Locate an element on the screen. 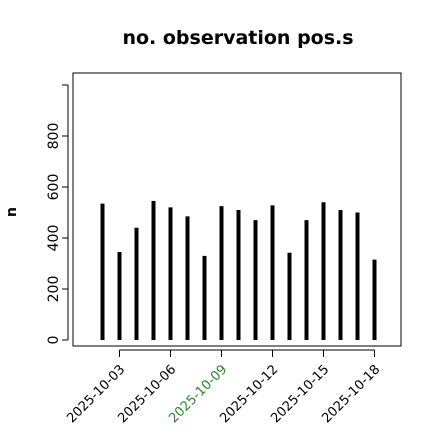 The width and height of the screenshot is (440, 440). y-axis: 0 200 400 600 800 is located at coordinates (57, 214).